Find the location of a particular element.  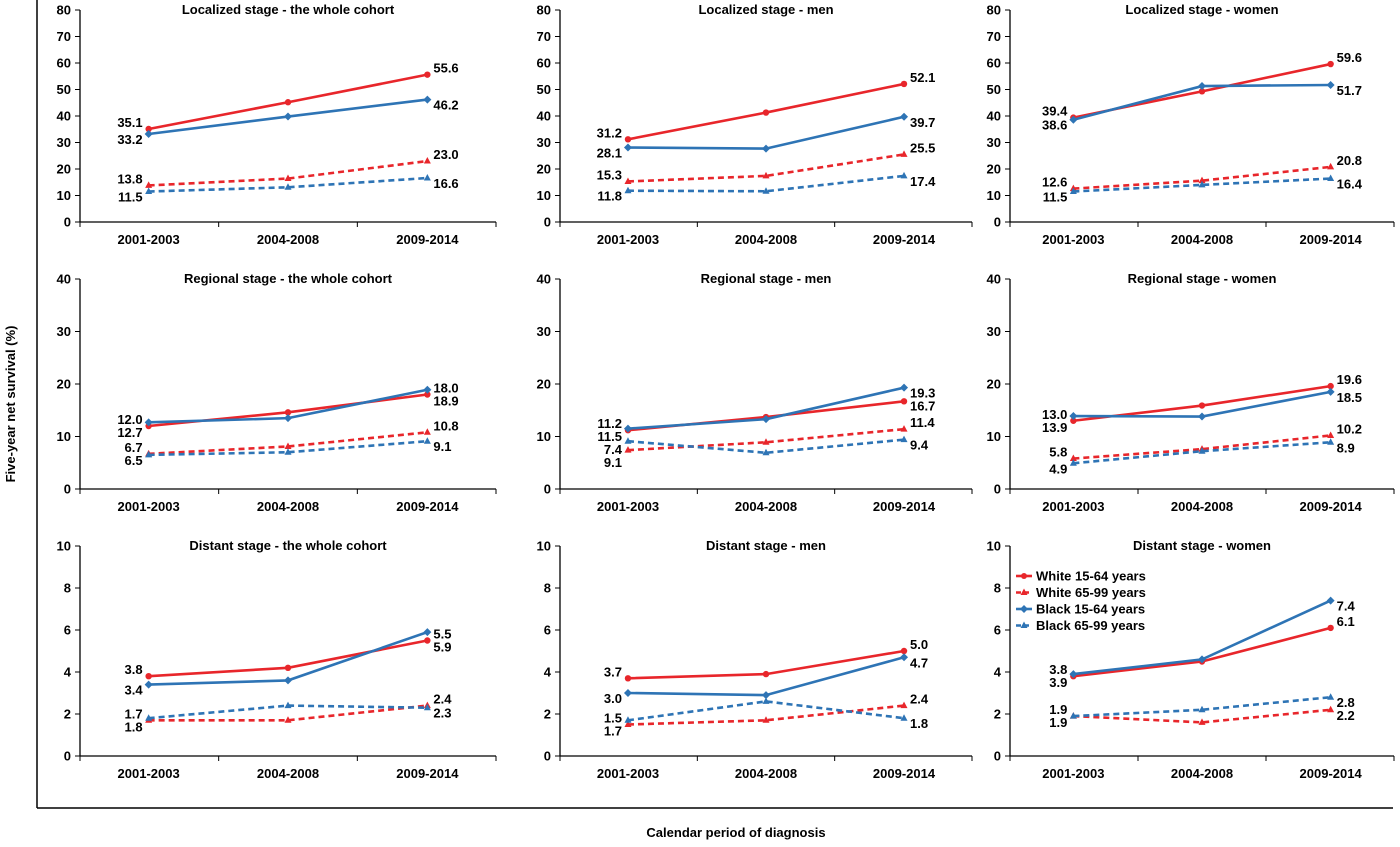

data-label: 11.4 is located at coordinates (922, 422).